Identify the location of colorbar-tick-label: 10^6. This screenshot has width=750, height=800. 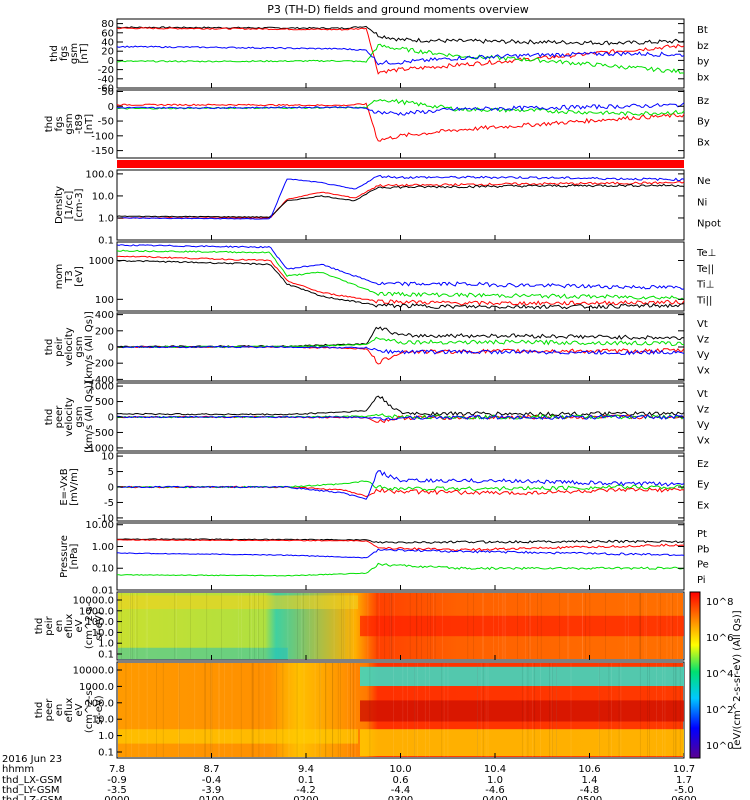
(719, 638).